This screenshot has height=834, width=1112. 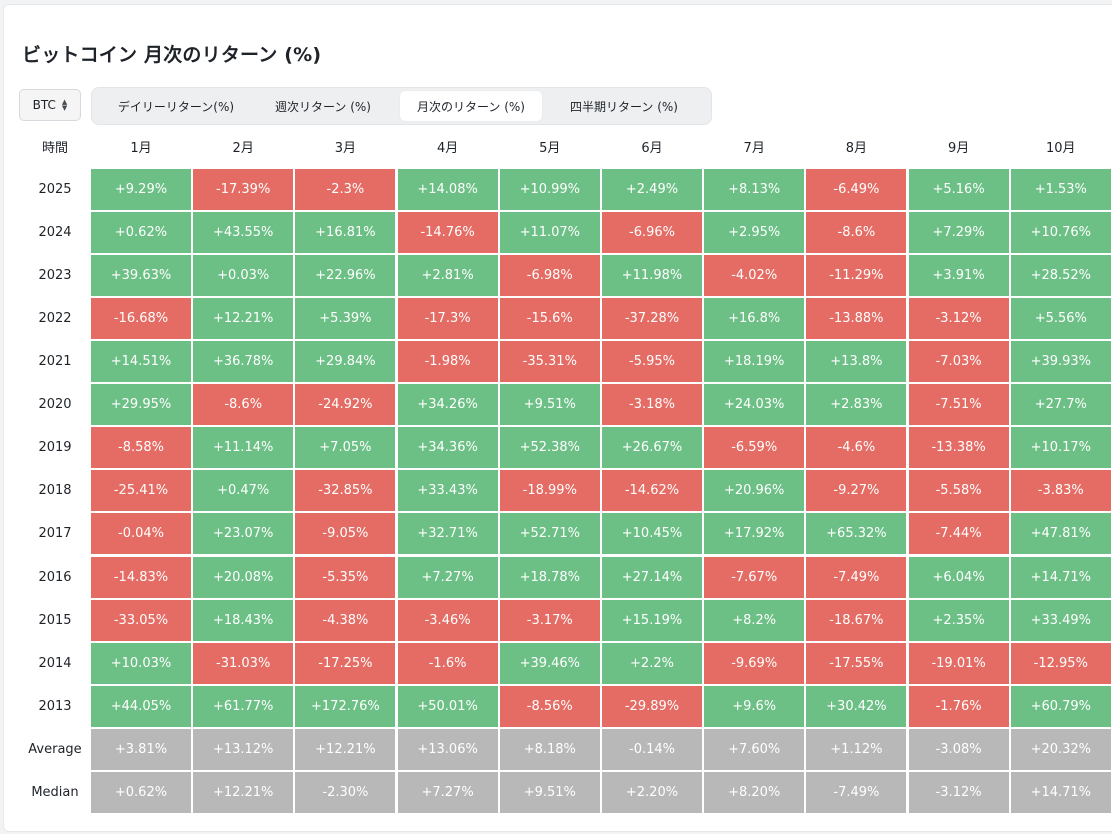 What do you see at coordinates (55, 233) in the screenshot?
I see `year-label: 2024` at bounding box center [55, 233].